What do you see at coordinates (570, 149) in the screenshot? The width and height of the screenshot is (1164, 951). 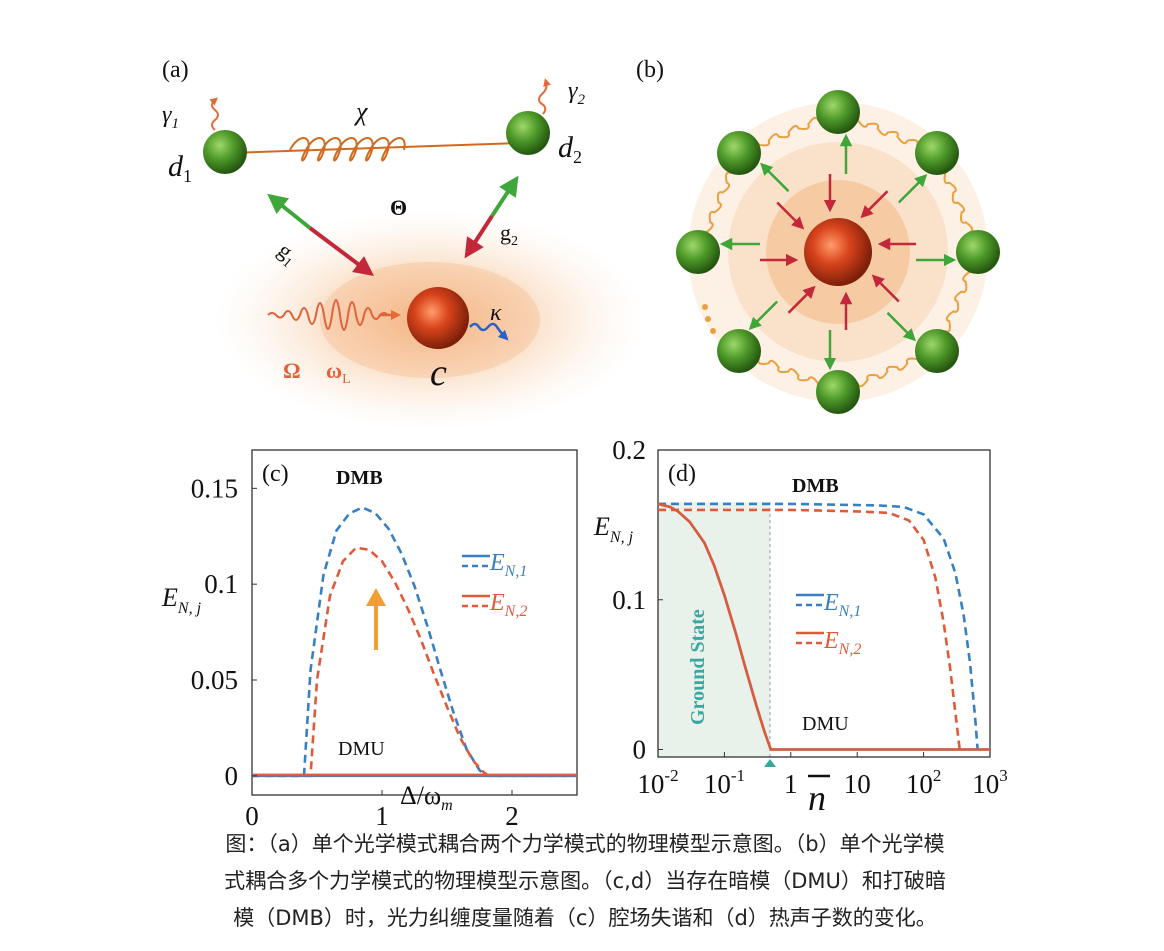 I see `d2-label: d2` at bounding box center [570, 149].